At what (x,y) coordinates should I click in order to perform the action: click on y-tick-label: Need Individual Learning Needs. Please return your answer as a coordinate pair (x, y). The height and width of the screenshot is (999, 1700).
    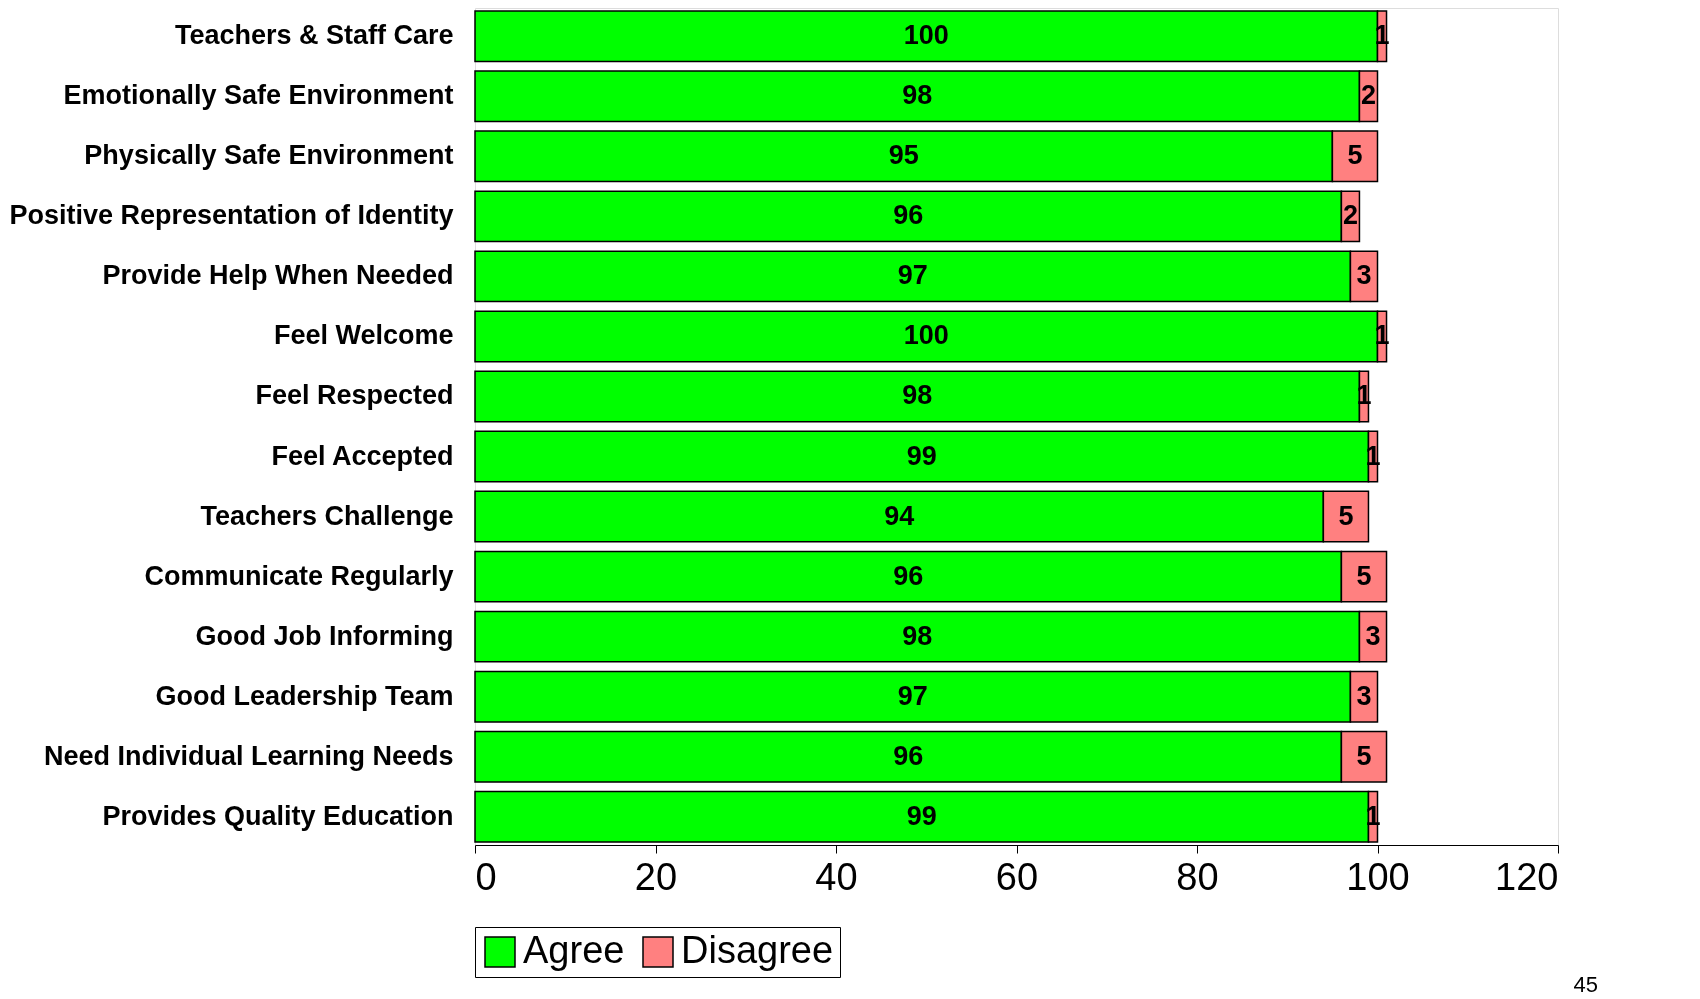
    Looking at the image, I should click on (248, 755).